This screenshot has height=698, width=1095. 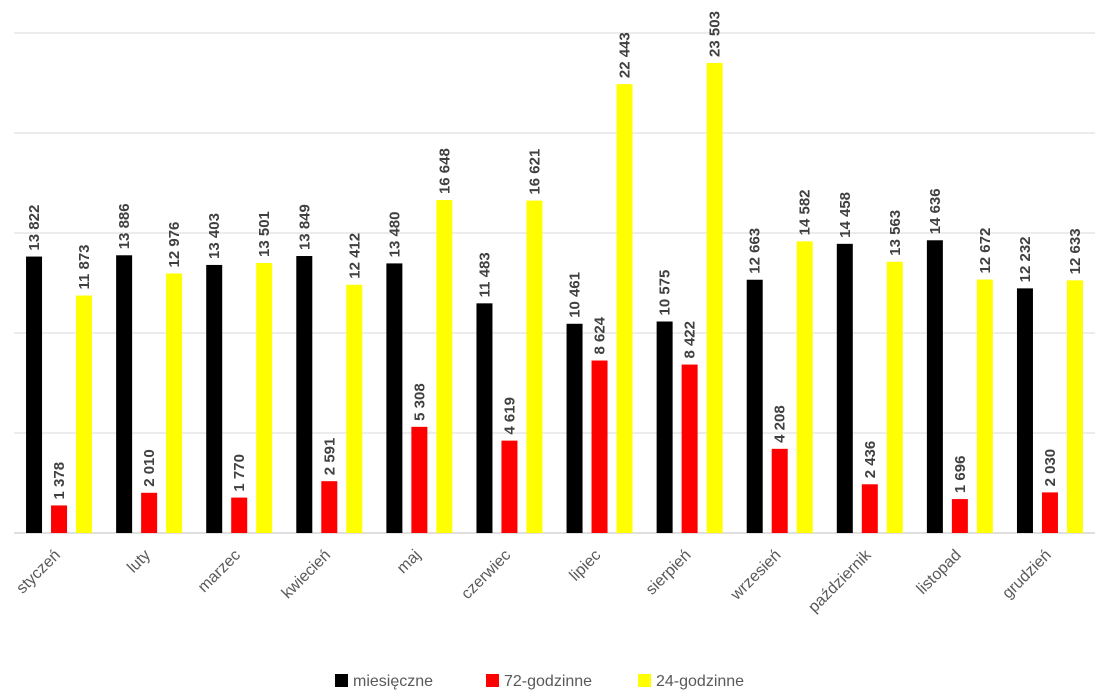 I want to click on bar-72-godzinne-listopad, so click(x=959, y=516).